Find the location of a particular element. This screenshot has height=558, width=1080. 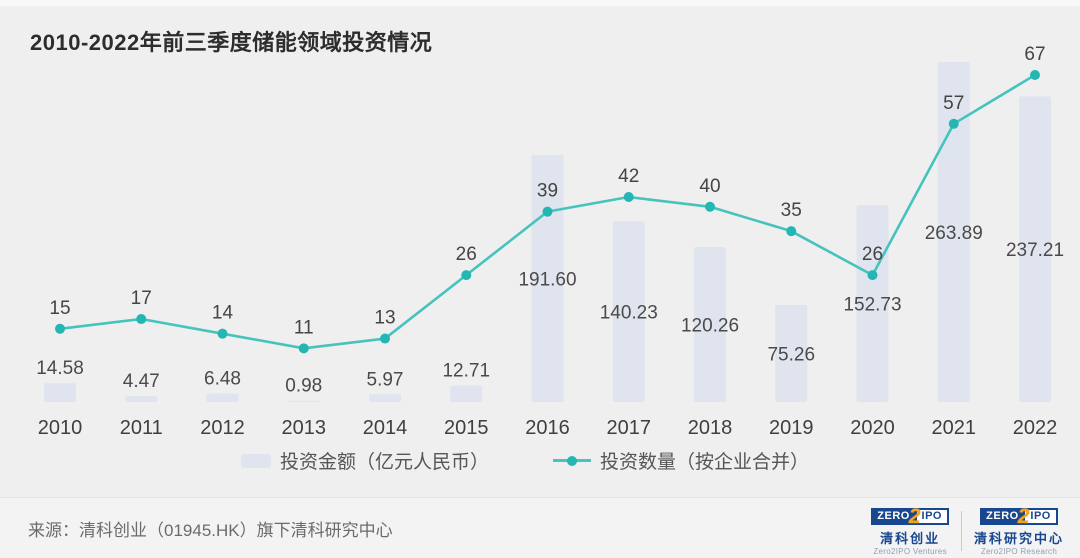

bar-value-label: 12.71 is located at coordinates (466, 371).